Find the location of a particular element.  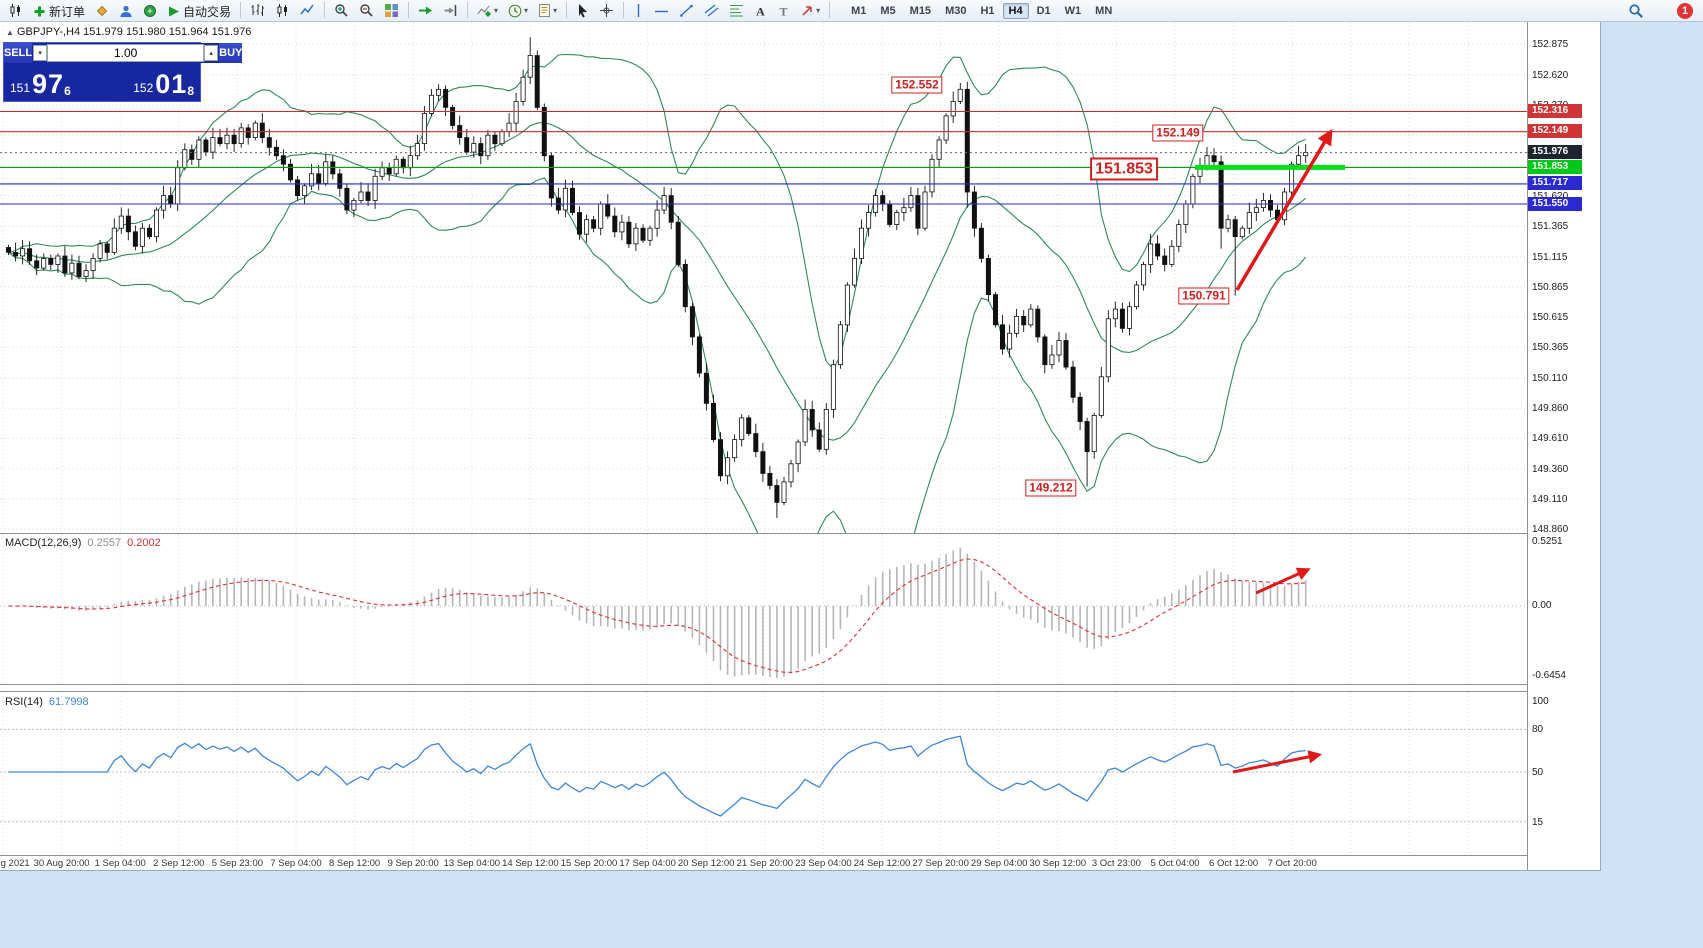

svg-text: A is located at coordinates (760, 11).